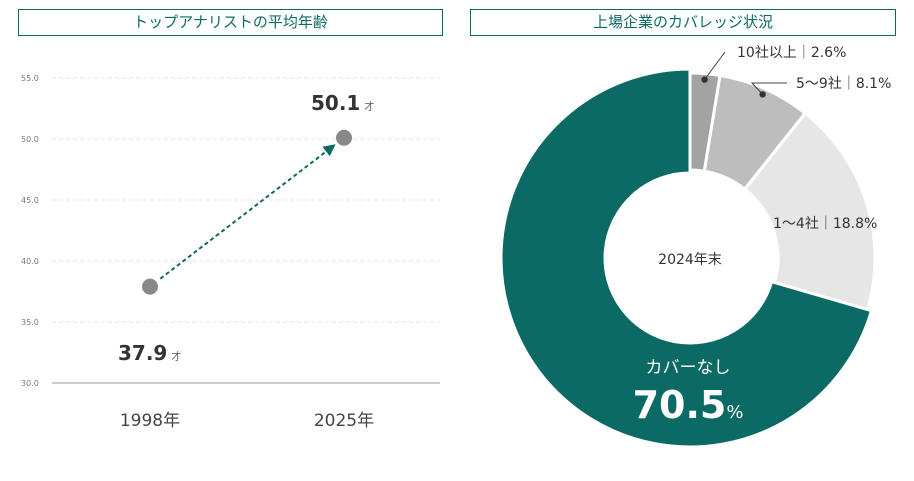  Describe the element at coordinates (230, 22) in the screenshot. I see `left-chart-title: トップアナリストの平均年齢` at that location.